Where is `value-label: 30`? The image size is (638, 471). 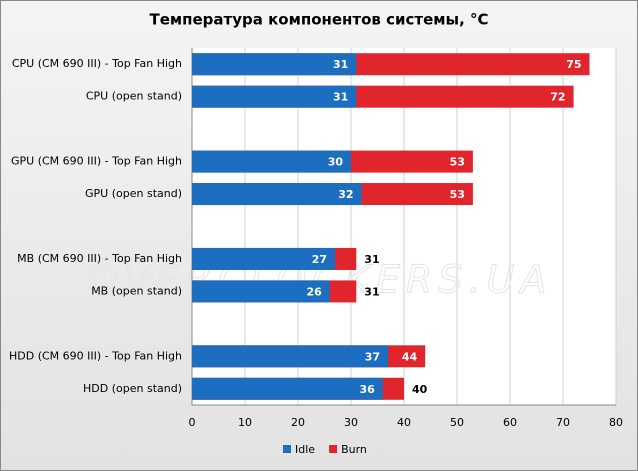
value-label: 30 is located at coordinates (336, 162).